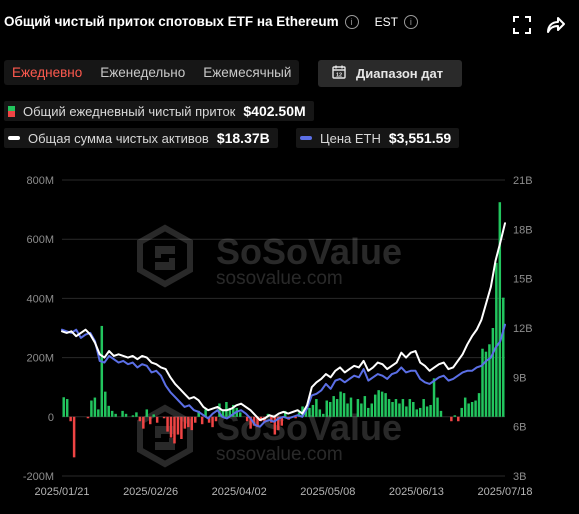 This screenshot has height=514, width=579. What do you see at coordinates (279, 454) in the screenshot?
I see `watermark-url-lower: sosovalue.com` at bounding box center [279, 454].